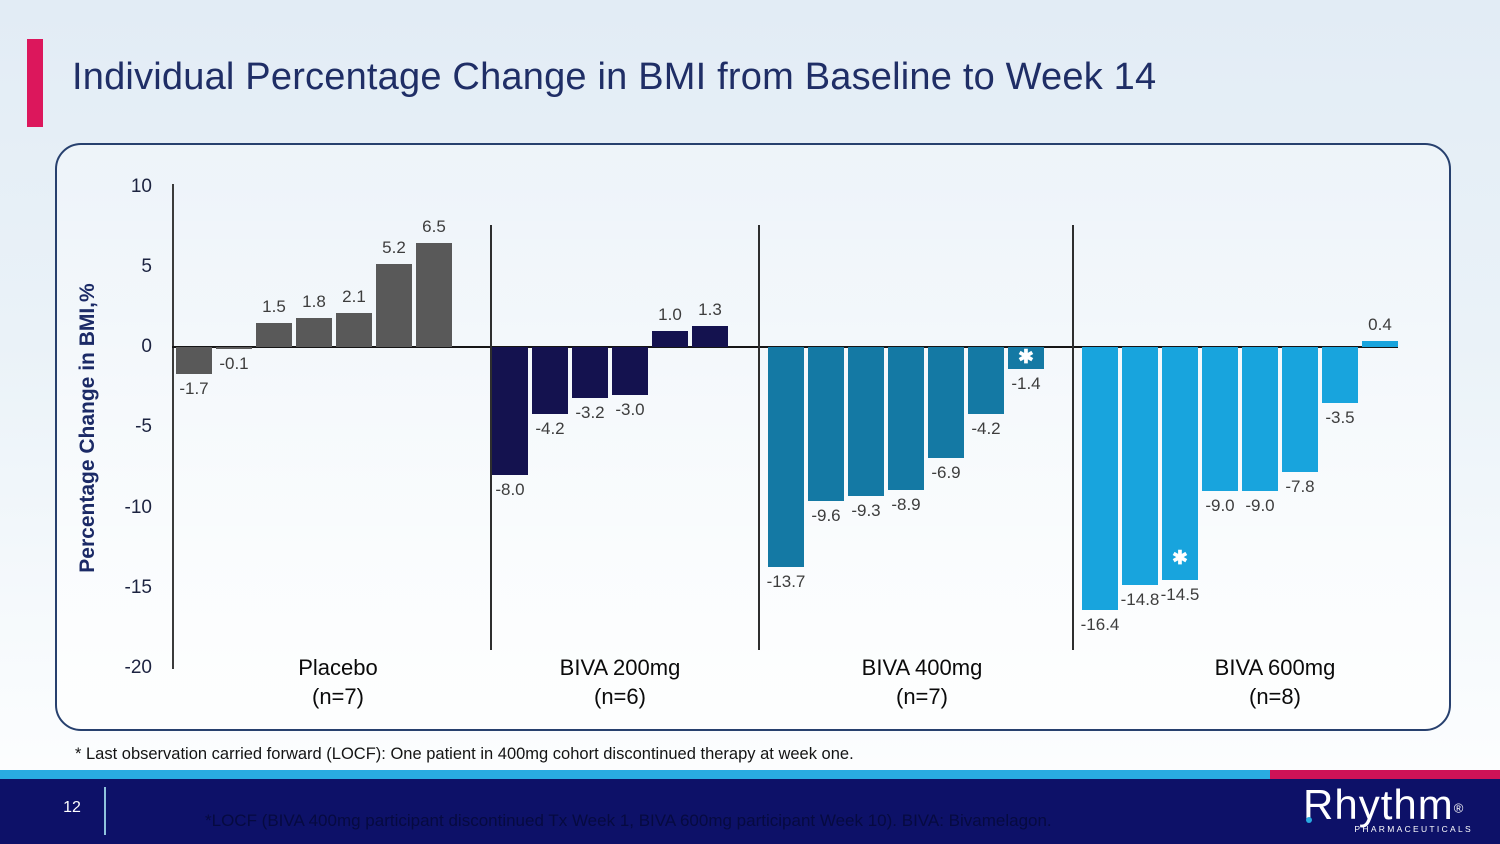 The height and width of the screenshot is (844, 1500). Describe the element at coordinates (1275, 682) in the screenshot. I see `group-label: BIVA 600mg (n=8)` at that location.